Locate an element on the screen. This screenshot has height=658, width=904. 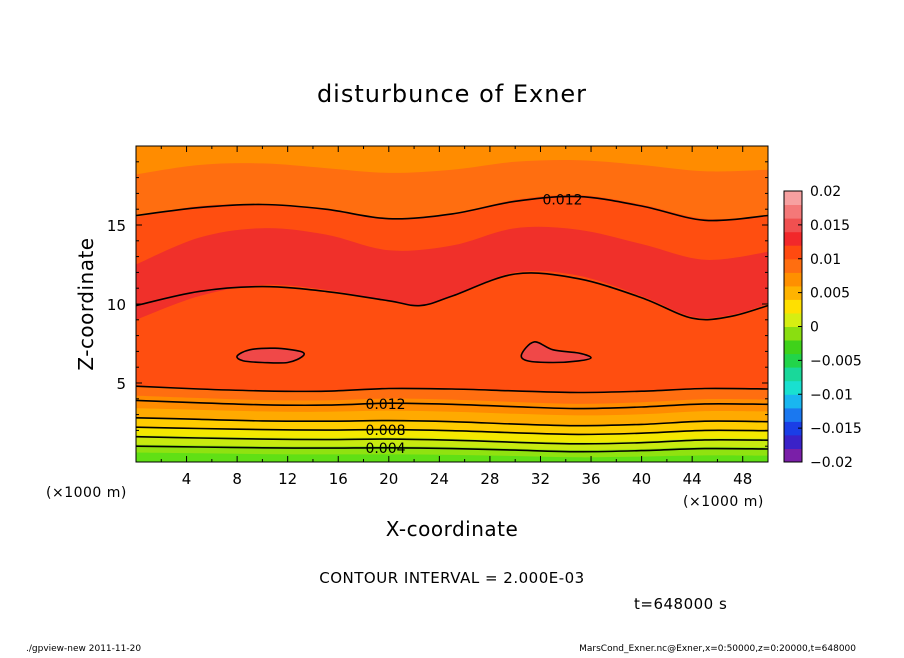
x-tick-label: 48 is located at coordinates (742, 479).